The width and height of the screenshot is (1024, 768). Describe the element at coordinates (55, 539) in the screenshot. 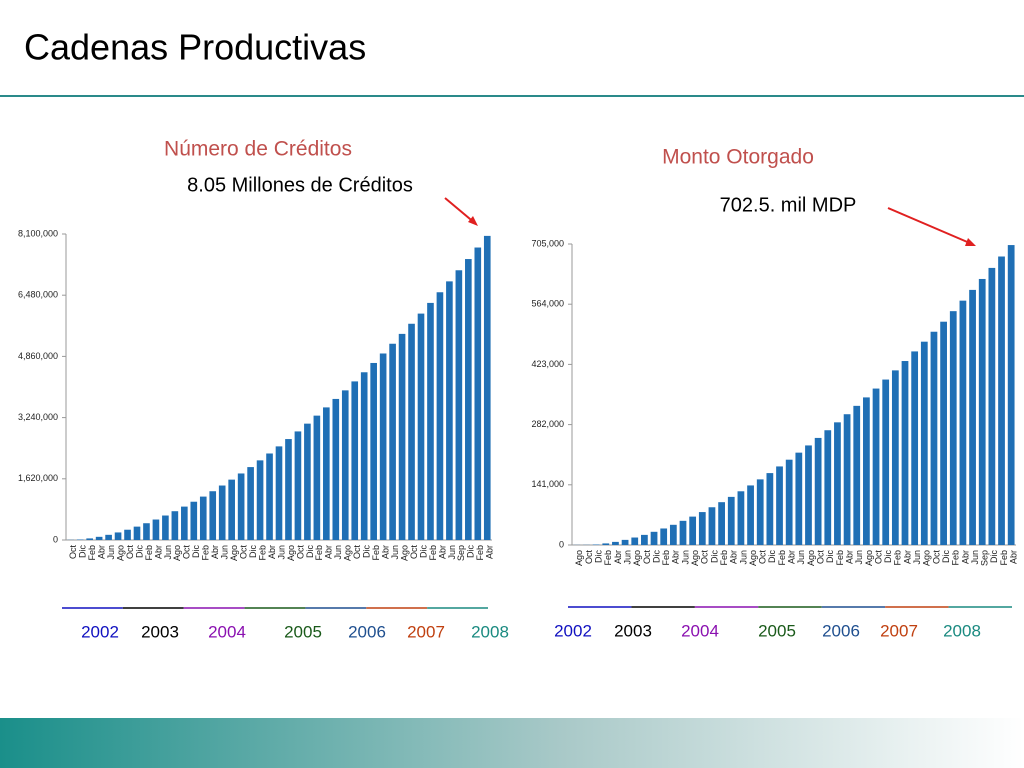

I see `y-tick-label: 0` at that location.